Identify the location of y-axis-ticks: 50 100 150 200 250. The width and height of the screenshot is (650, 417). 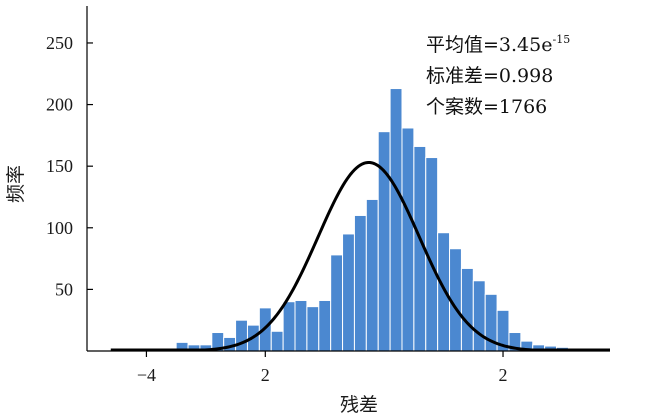
(69, 166).